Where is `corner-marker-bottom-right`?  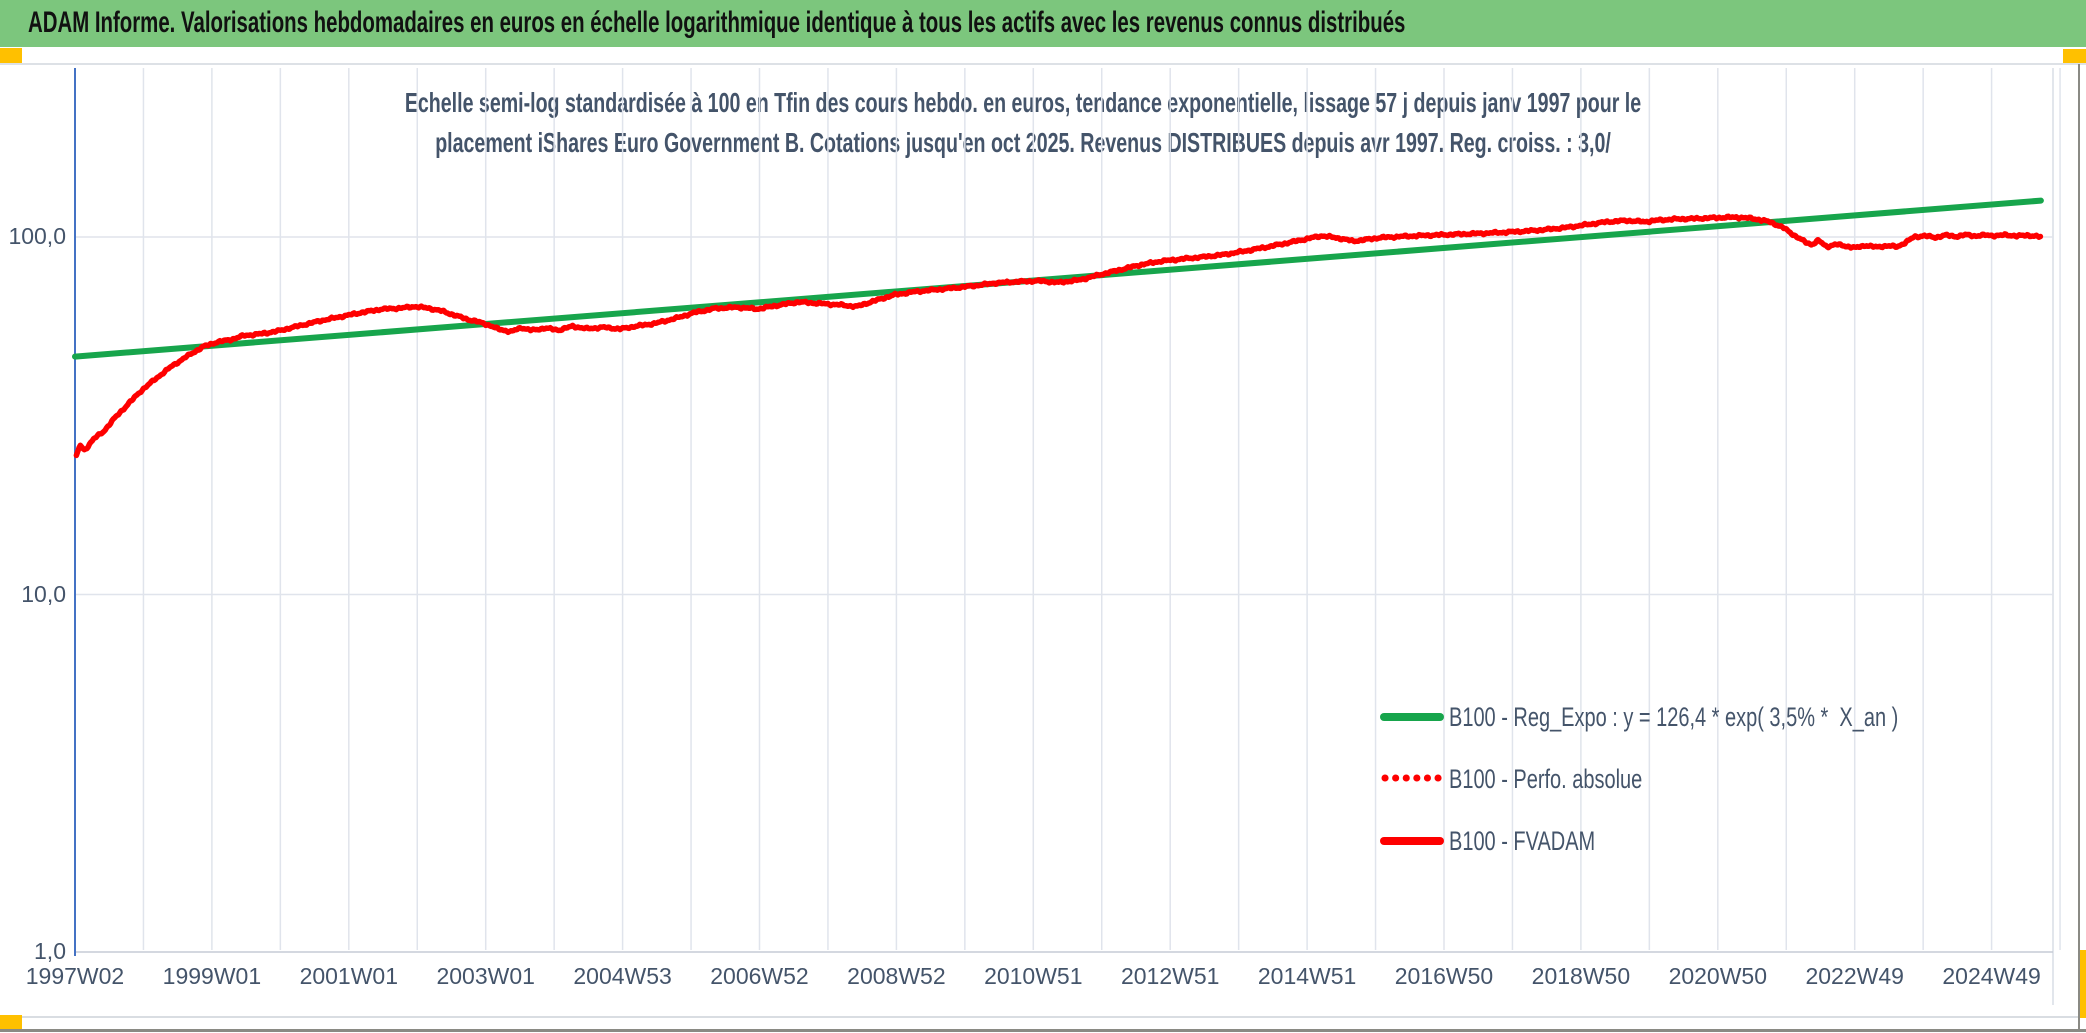 corner-marker-bottom-right is located at coordinates (2082, 984).